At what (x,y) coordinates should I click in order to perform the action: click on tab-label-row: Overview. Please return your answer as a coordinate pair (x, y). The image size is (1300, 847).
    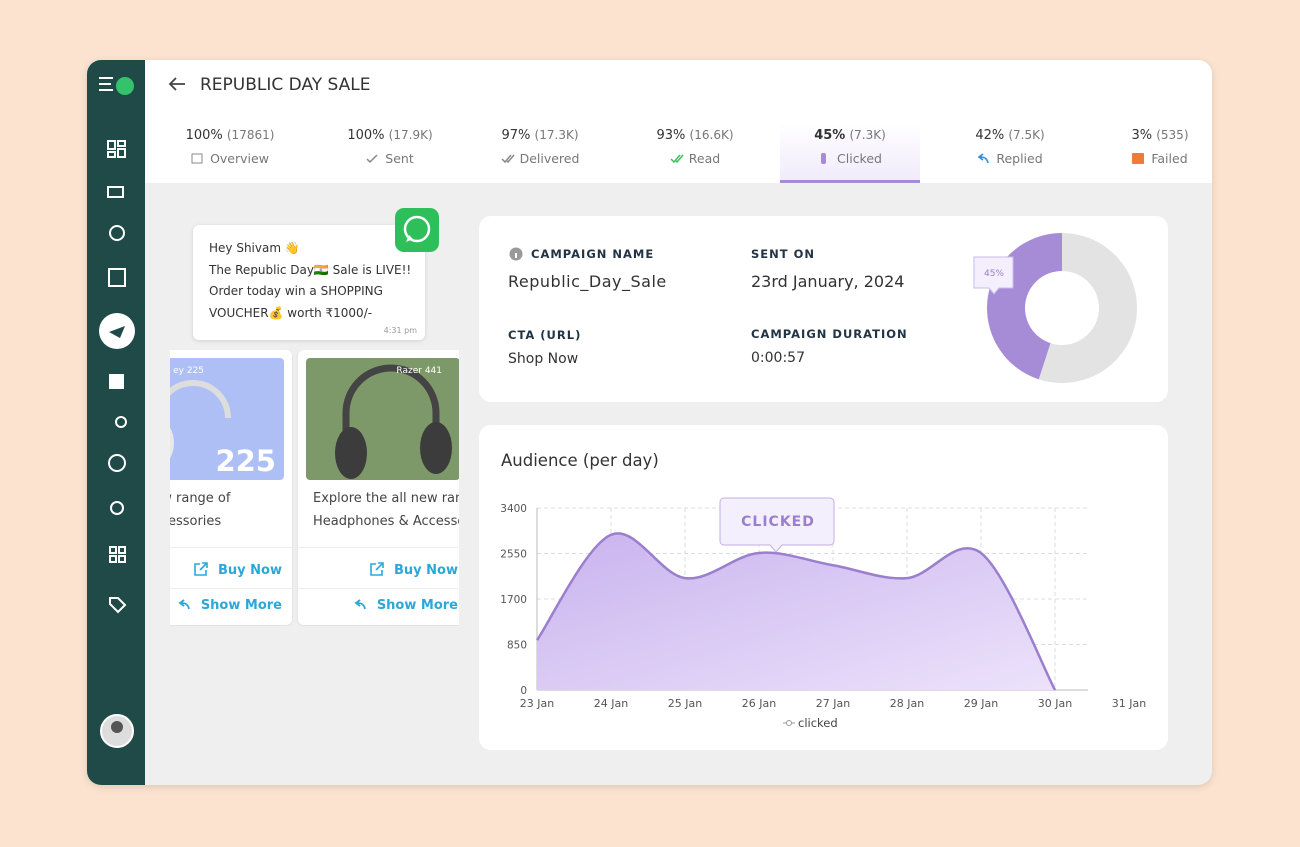
    Looking at the image, I should click on (230, 158).